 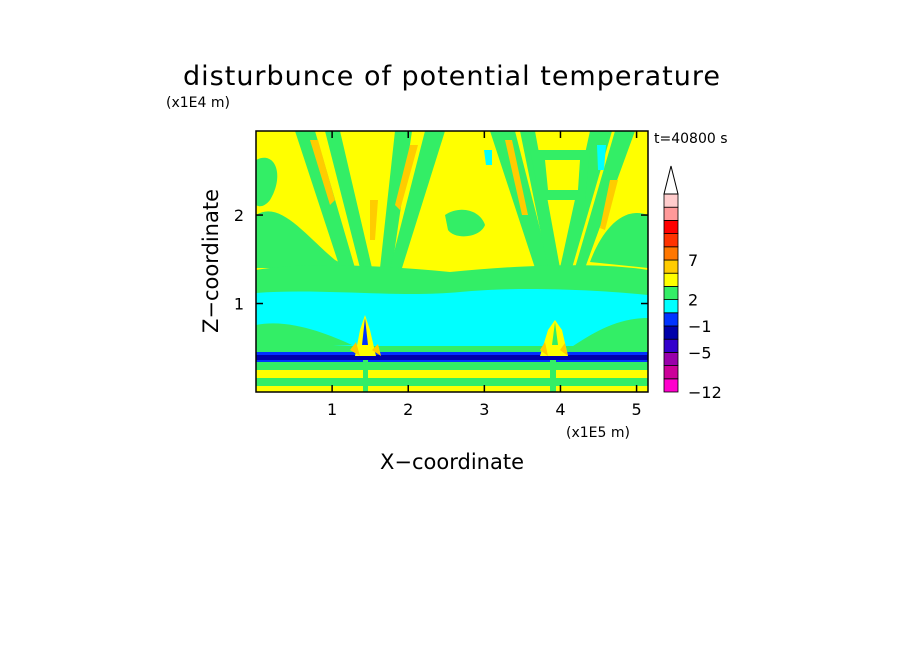 What do you see at coordinates (598, 433) in the screenshot?
I see `x-multiplier-label: (x1E5 m)` at bounding box center [598, 433].